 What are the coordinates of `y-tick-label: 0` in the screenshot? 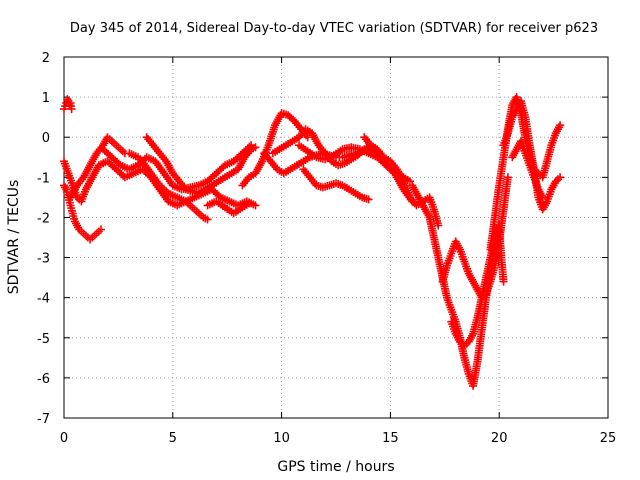 It's located at (46, 138).